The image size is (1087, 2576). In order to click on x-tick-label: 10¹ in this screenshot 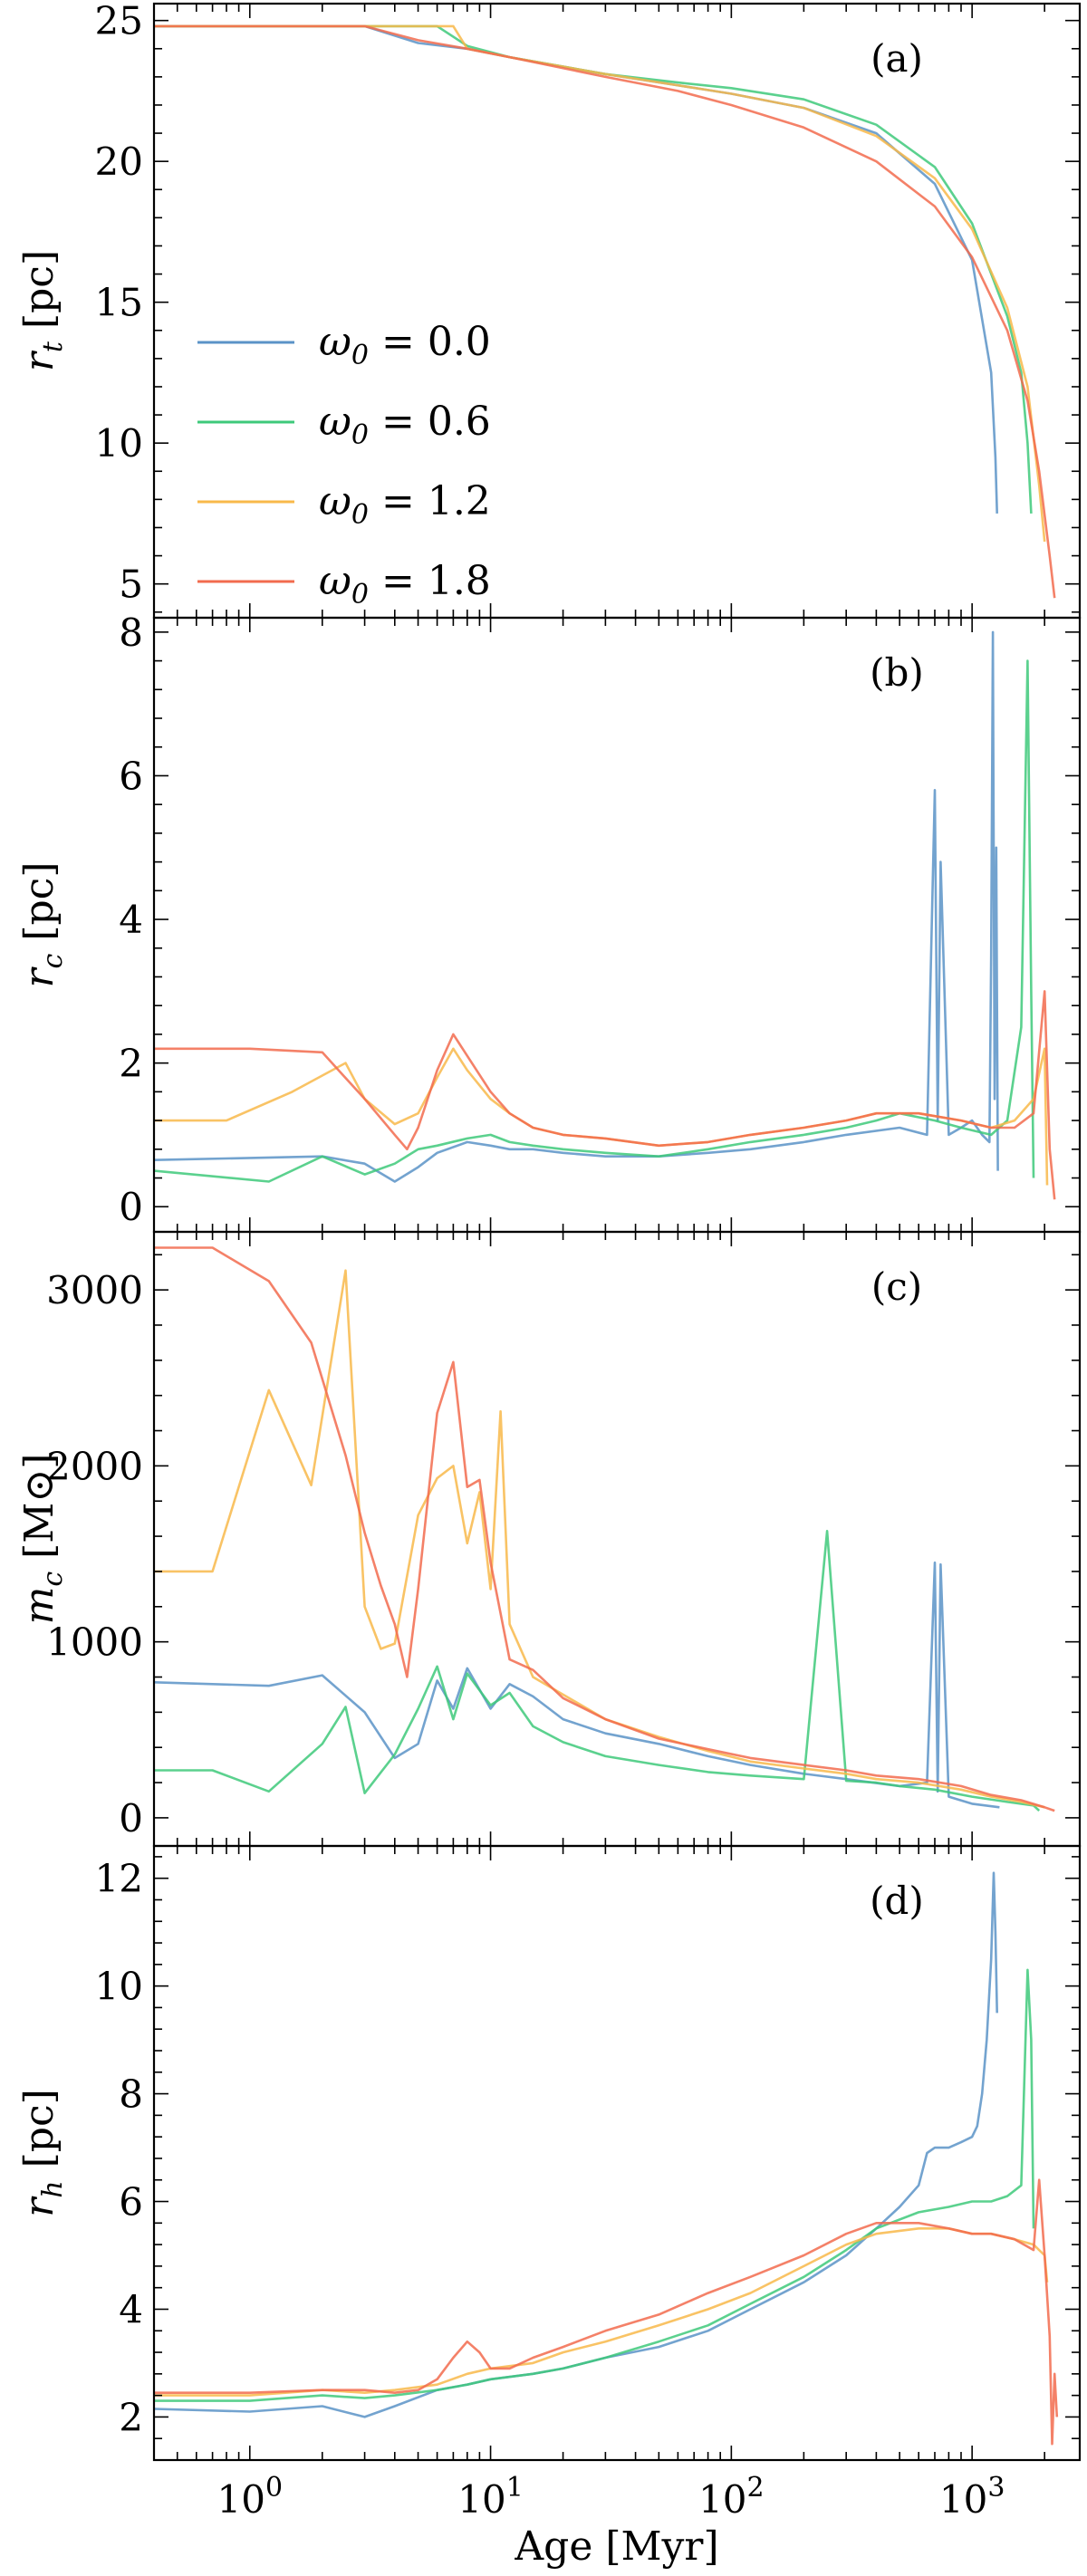, I will do `click(491, 2497)`.